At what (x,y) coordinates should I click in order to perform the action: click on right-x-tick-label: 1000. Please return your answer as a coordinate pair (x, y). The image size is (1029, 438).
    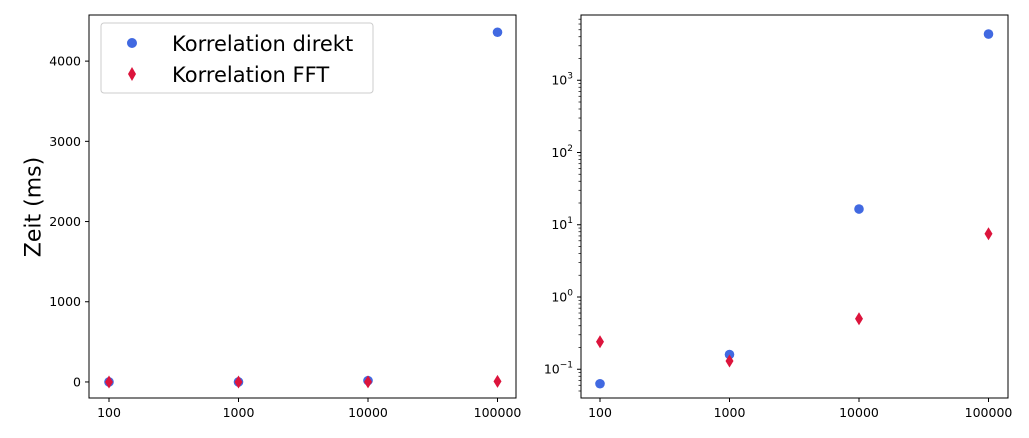
    Looking at the image, I should click on (730, 412).